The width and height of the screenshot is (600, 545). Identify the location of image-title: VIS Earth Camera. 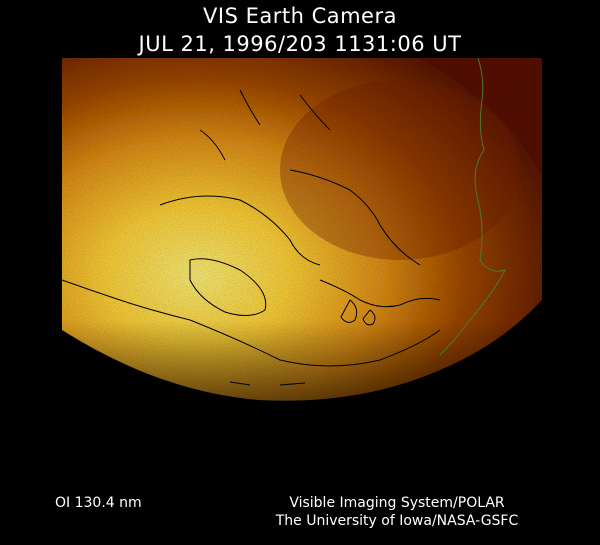
(300, 16).